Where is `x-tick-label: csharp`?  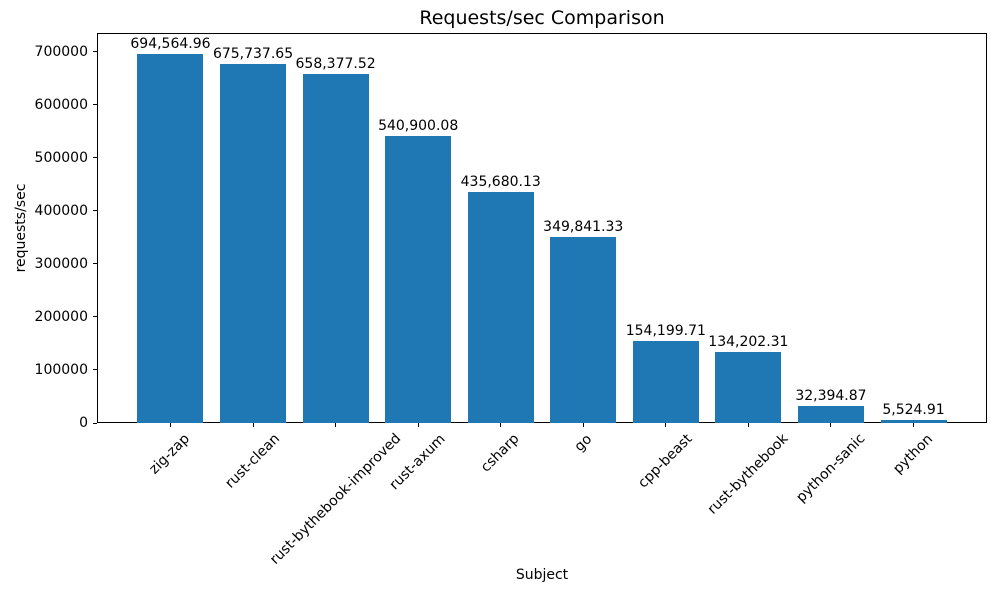 x-tick-label: csharp is located at coordinates (500, 453).